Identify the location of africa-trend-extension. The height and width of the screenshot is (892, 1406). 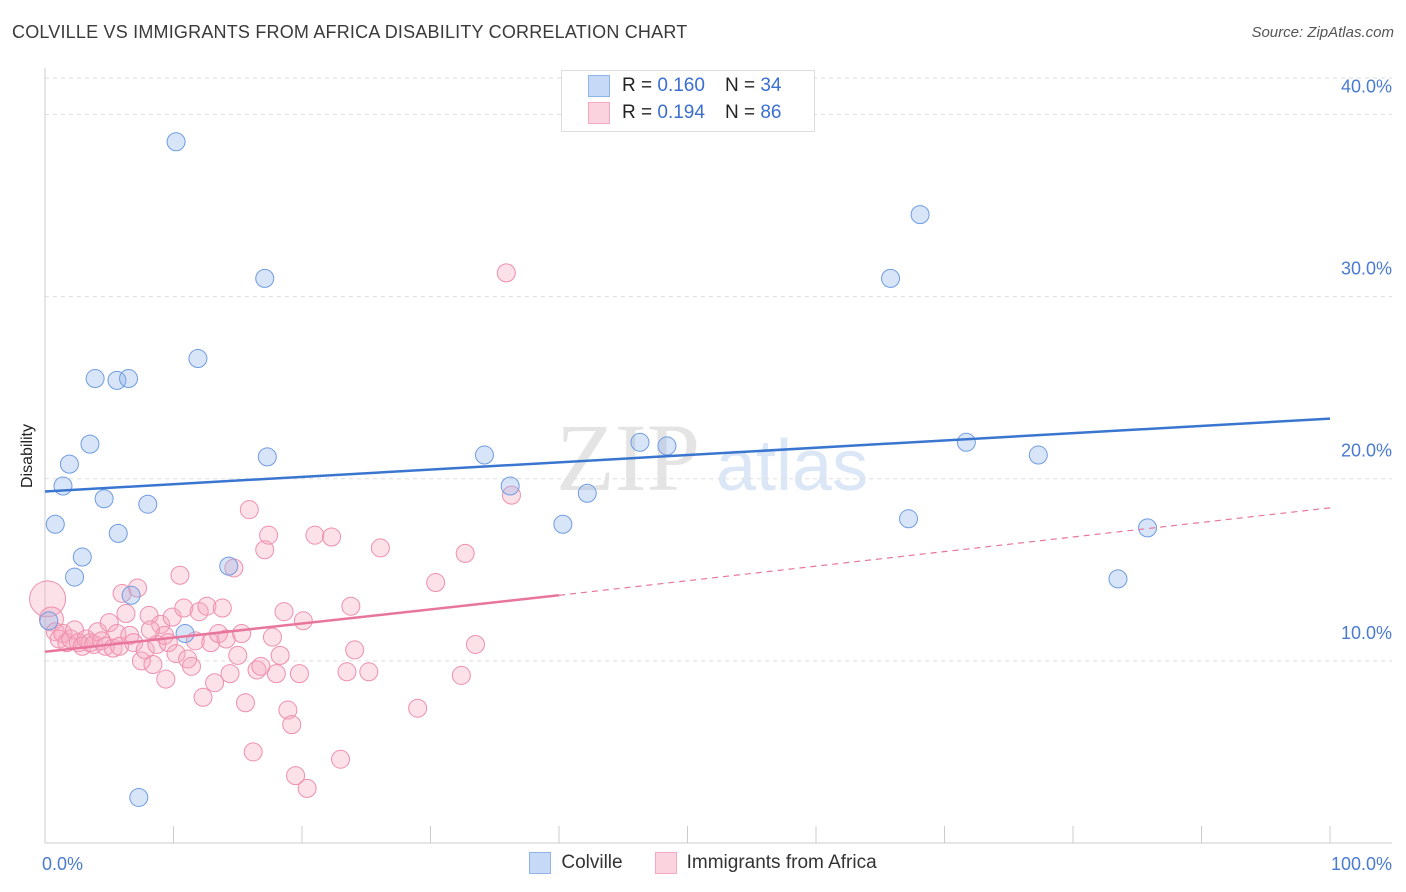
(944, 551).